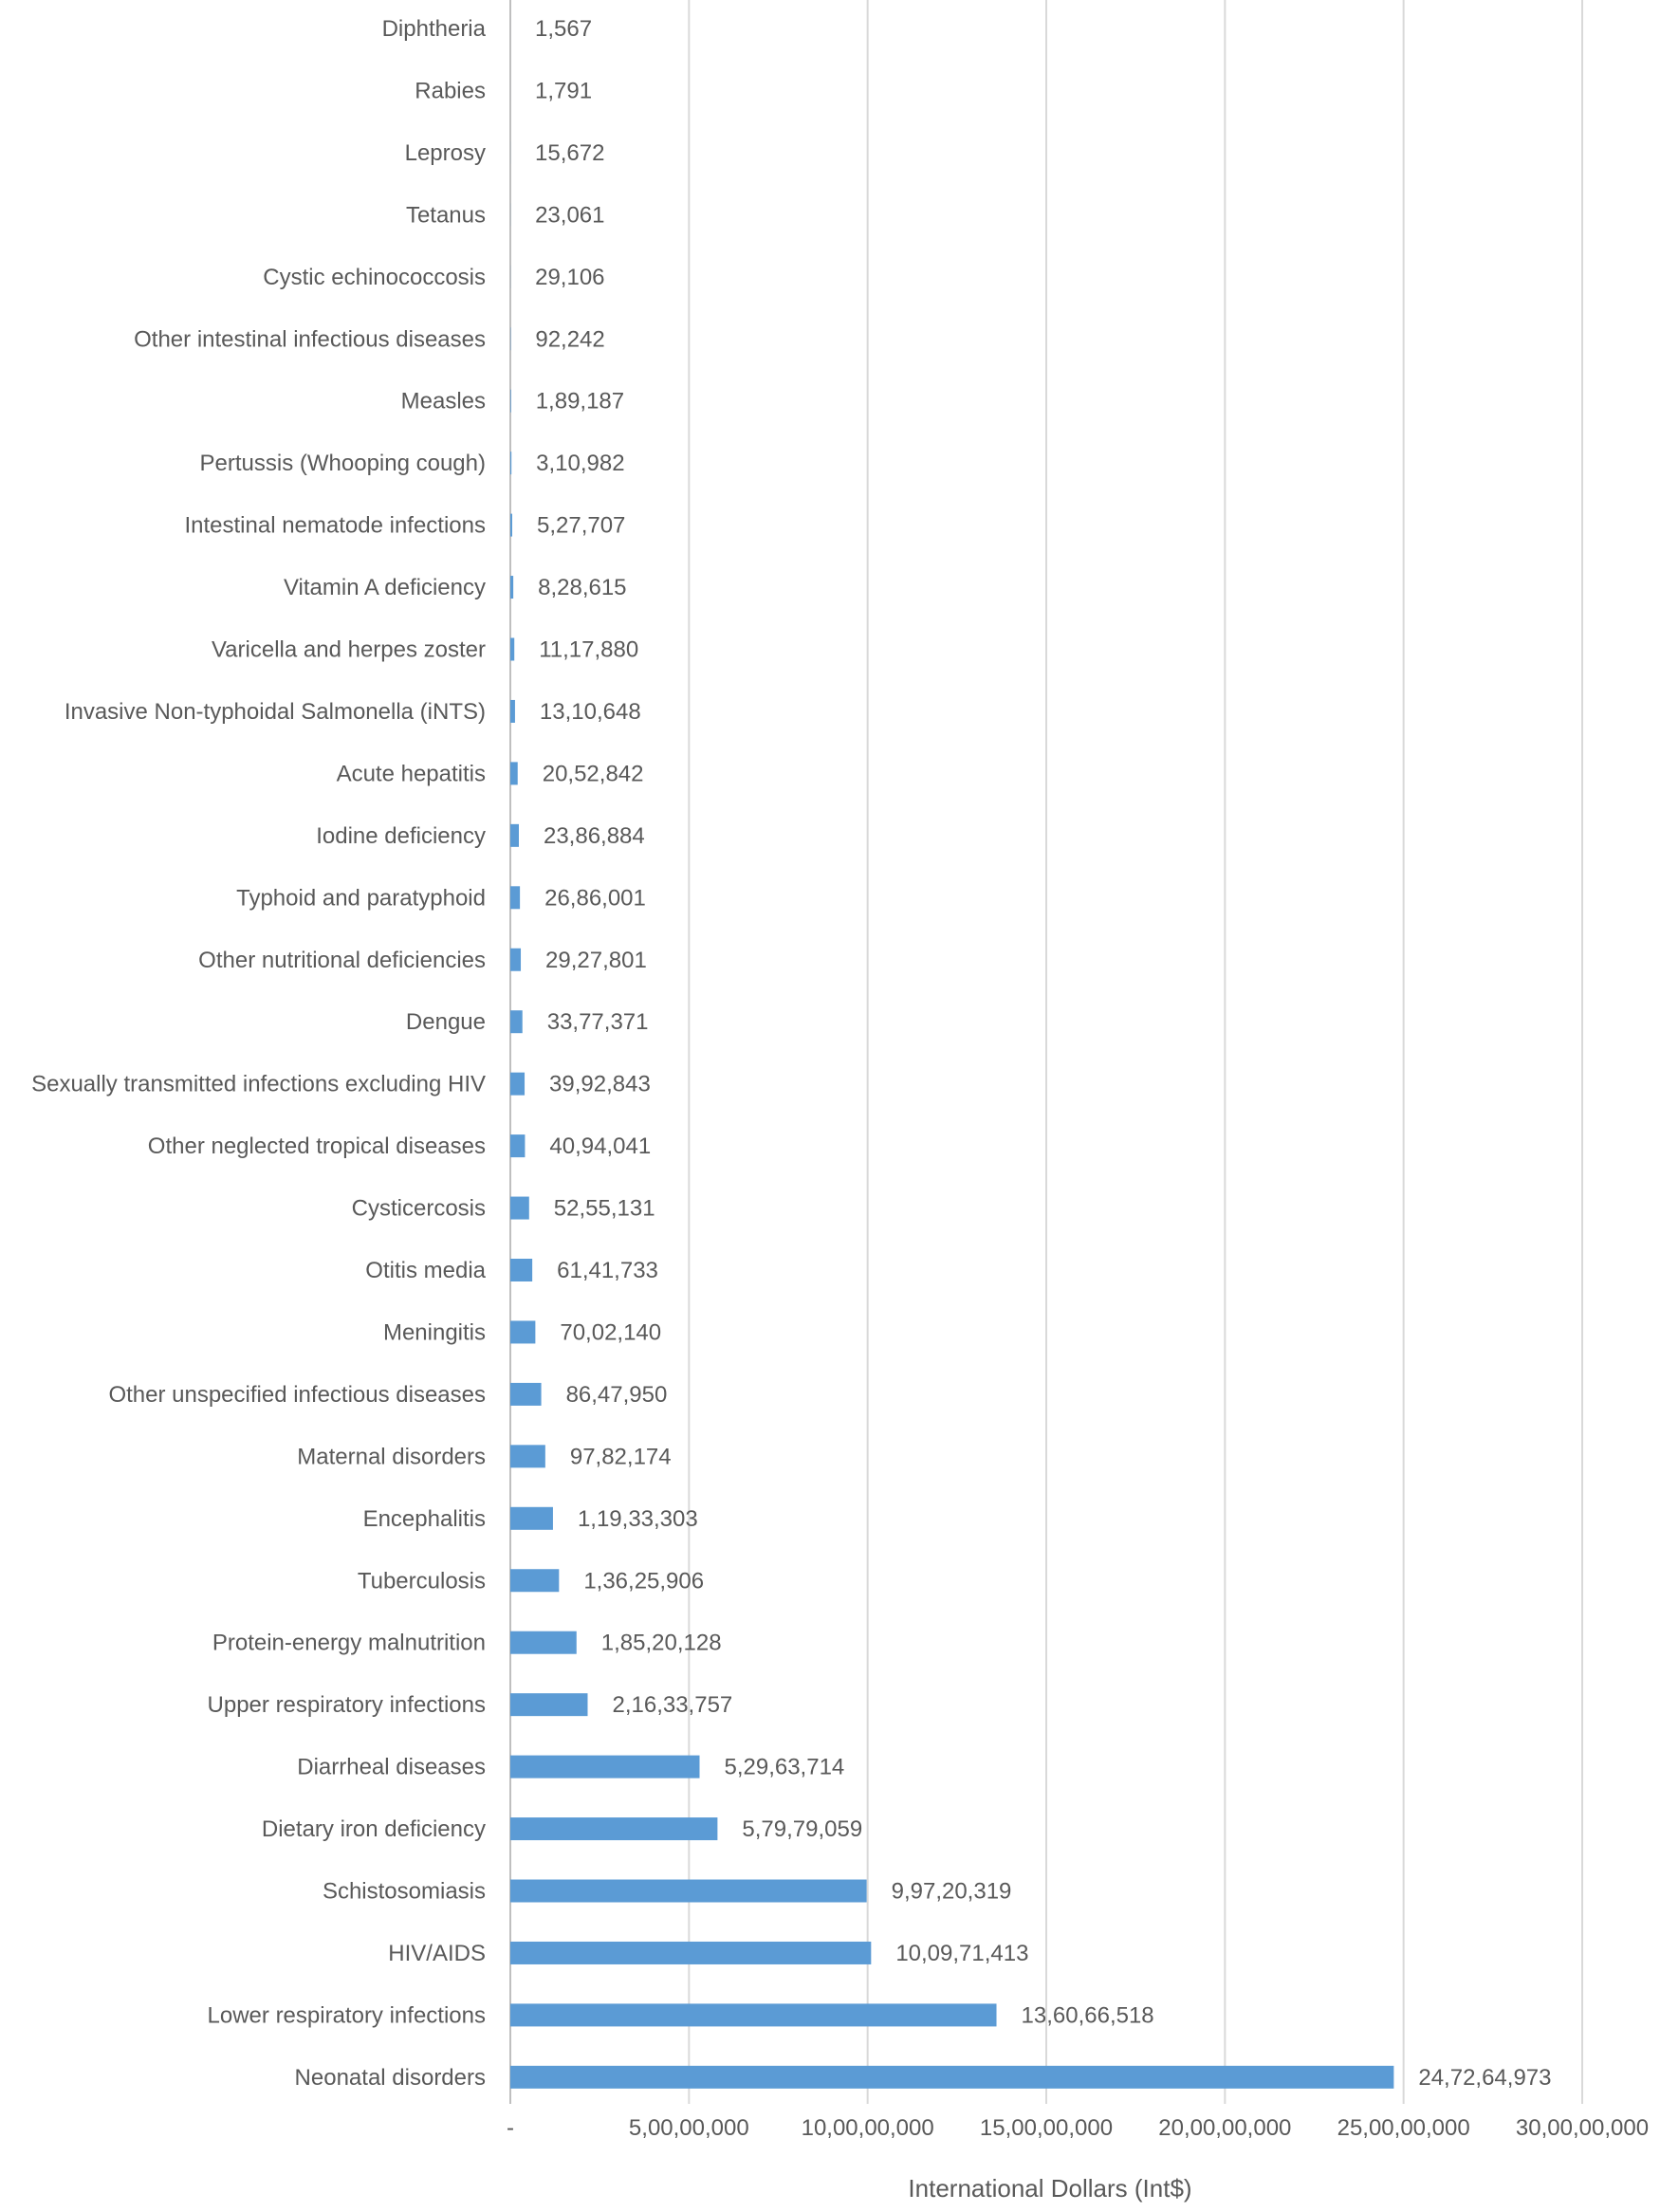 The height and width of the screenshot is (2212, 1660). What do you see at coordinates (391, 2078) in the screenshot?
I see `category-label: Neonatal disorders` at bounding box center [391, 2078].